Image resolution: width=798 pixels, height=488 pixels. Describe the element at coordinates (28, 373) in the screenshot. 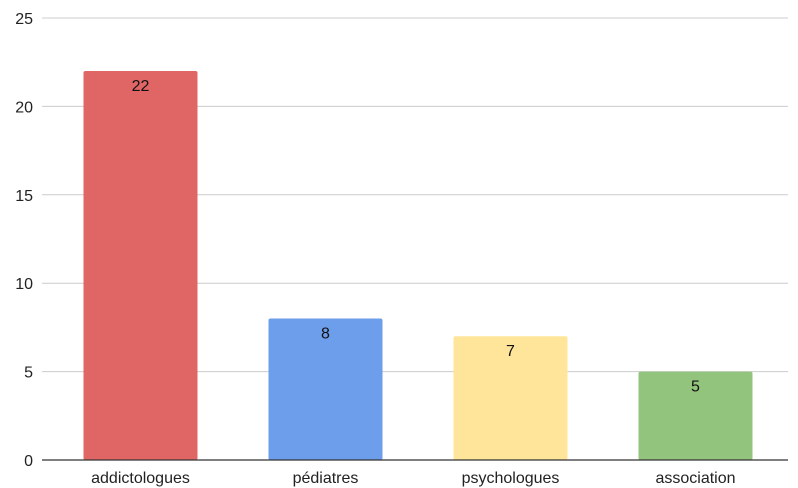

I see `y-tick-label: 5` at that location.